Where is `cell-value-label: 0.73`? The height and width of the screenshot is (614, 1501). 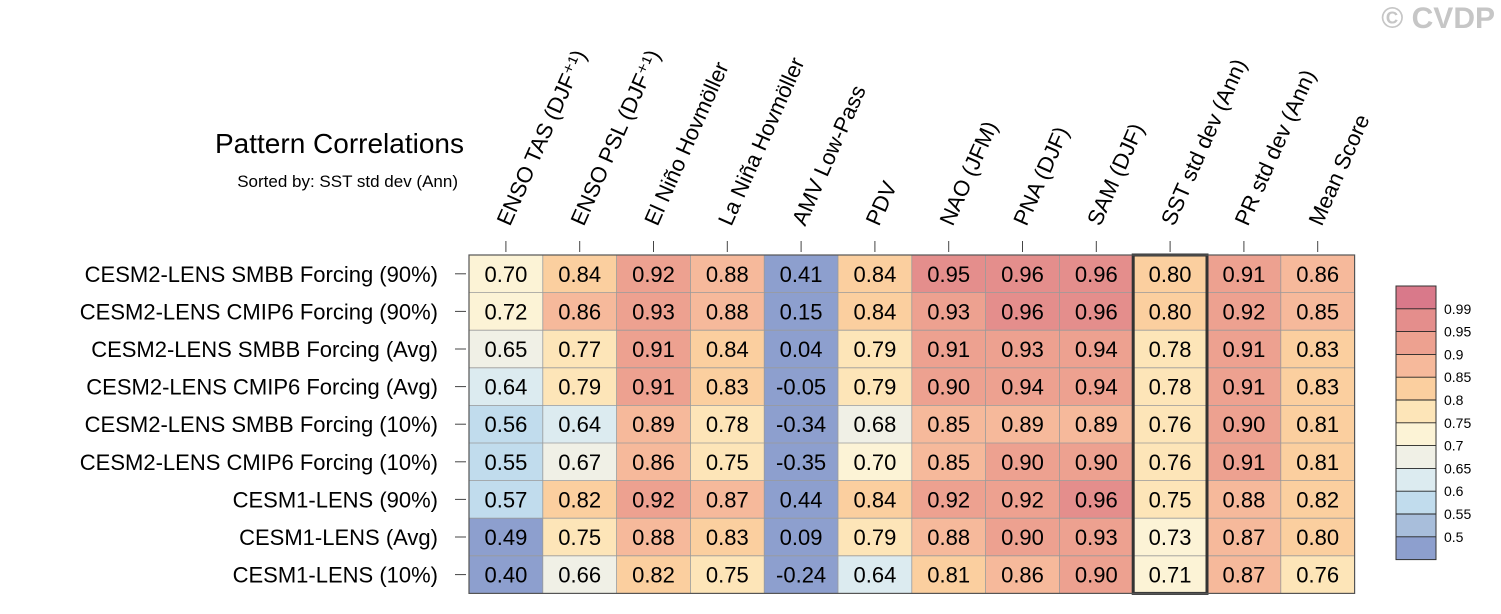
cell-value-label: 0.73 is located at coordinates (1170, 537).